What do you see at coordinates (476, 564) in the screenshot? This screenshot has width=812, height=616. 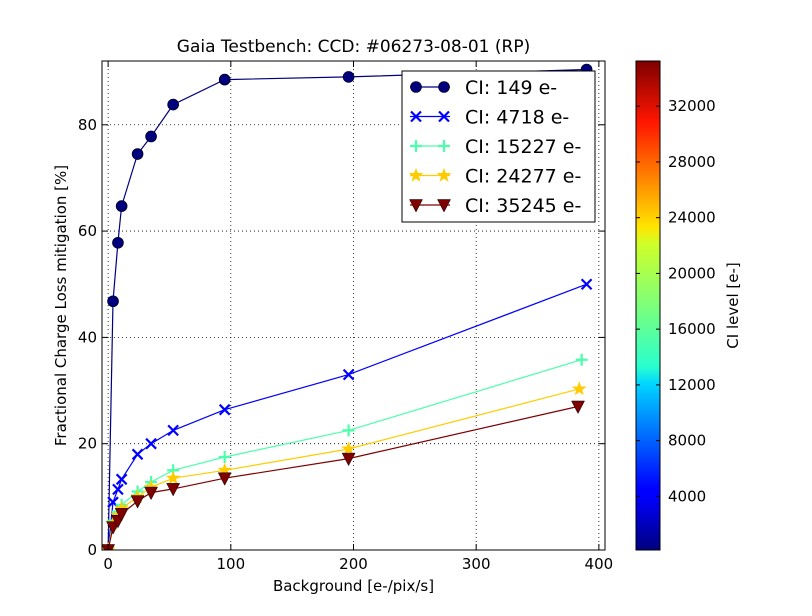 I see `x-tick-label: 300` at bounding box center [476, 564].